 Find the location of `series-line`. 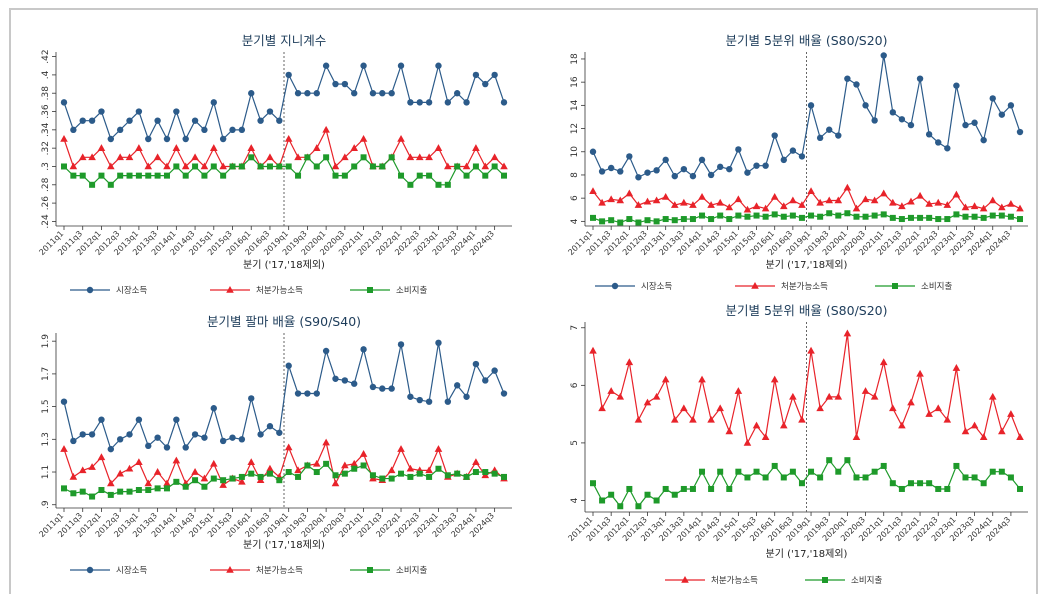

series-line is located at coordinates (806, 389).